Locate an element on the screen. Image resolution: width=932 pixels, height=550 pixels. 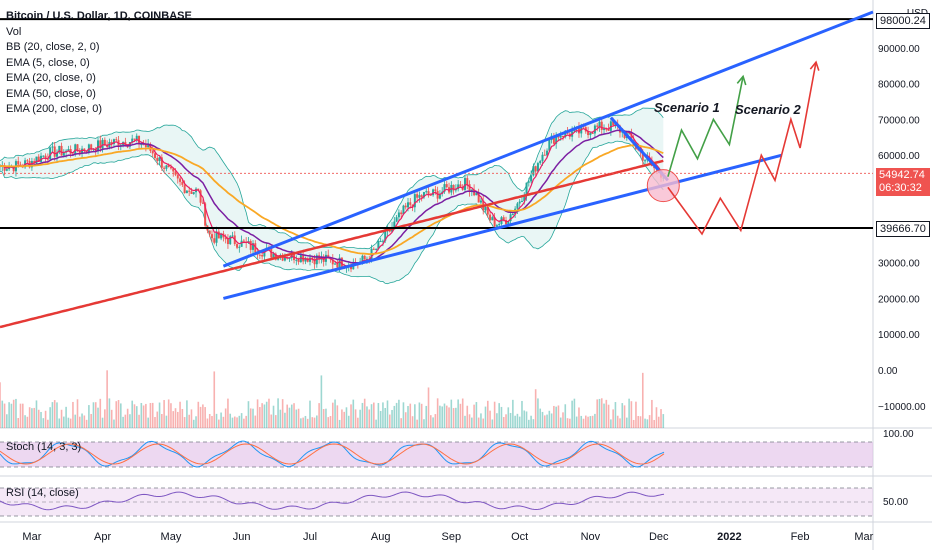
indicator-ema5: EMA (5, close, 0) is located at coordinates (48, 62).